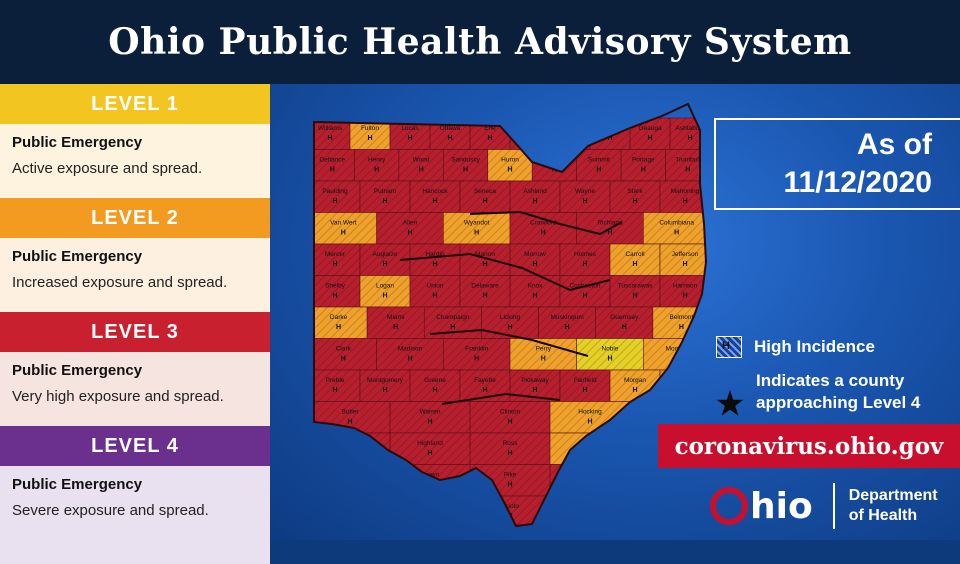 This screenshot has height=564, width=960. Describe the element at coordinates (435, 191) in the screenshot. I see `county-label: Hancock` at that location.